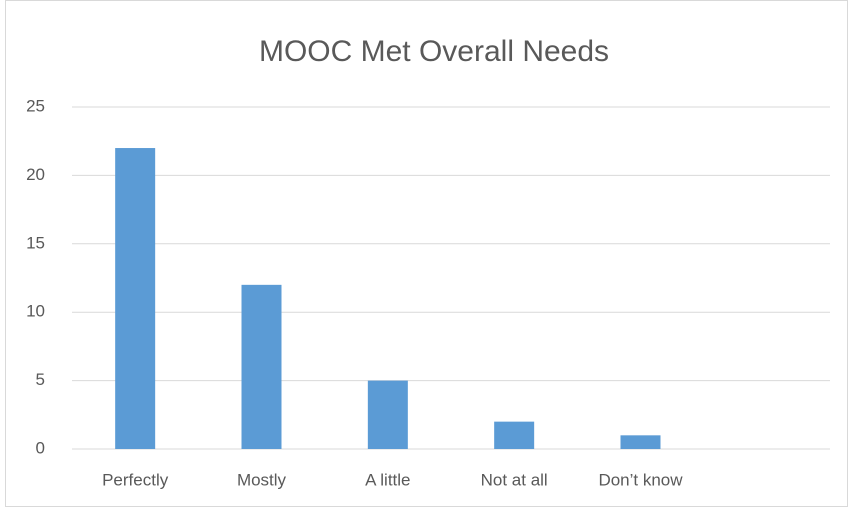 This screenshot has width=848, height=507. Describe the element at coordinates (35, 174) in the screenshot. I see `y-tick-label: 20` at that location.